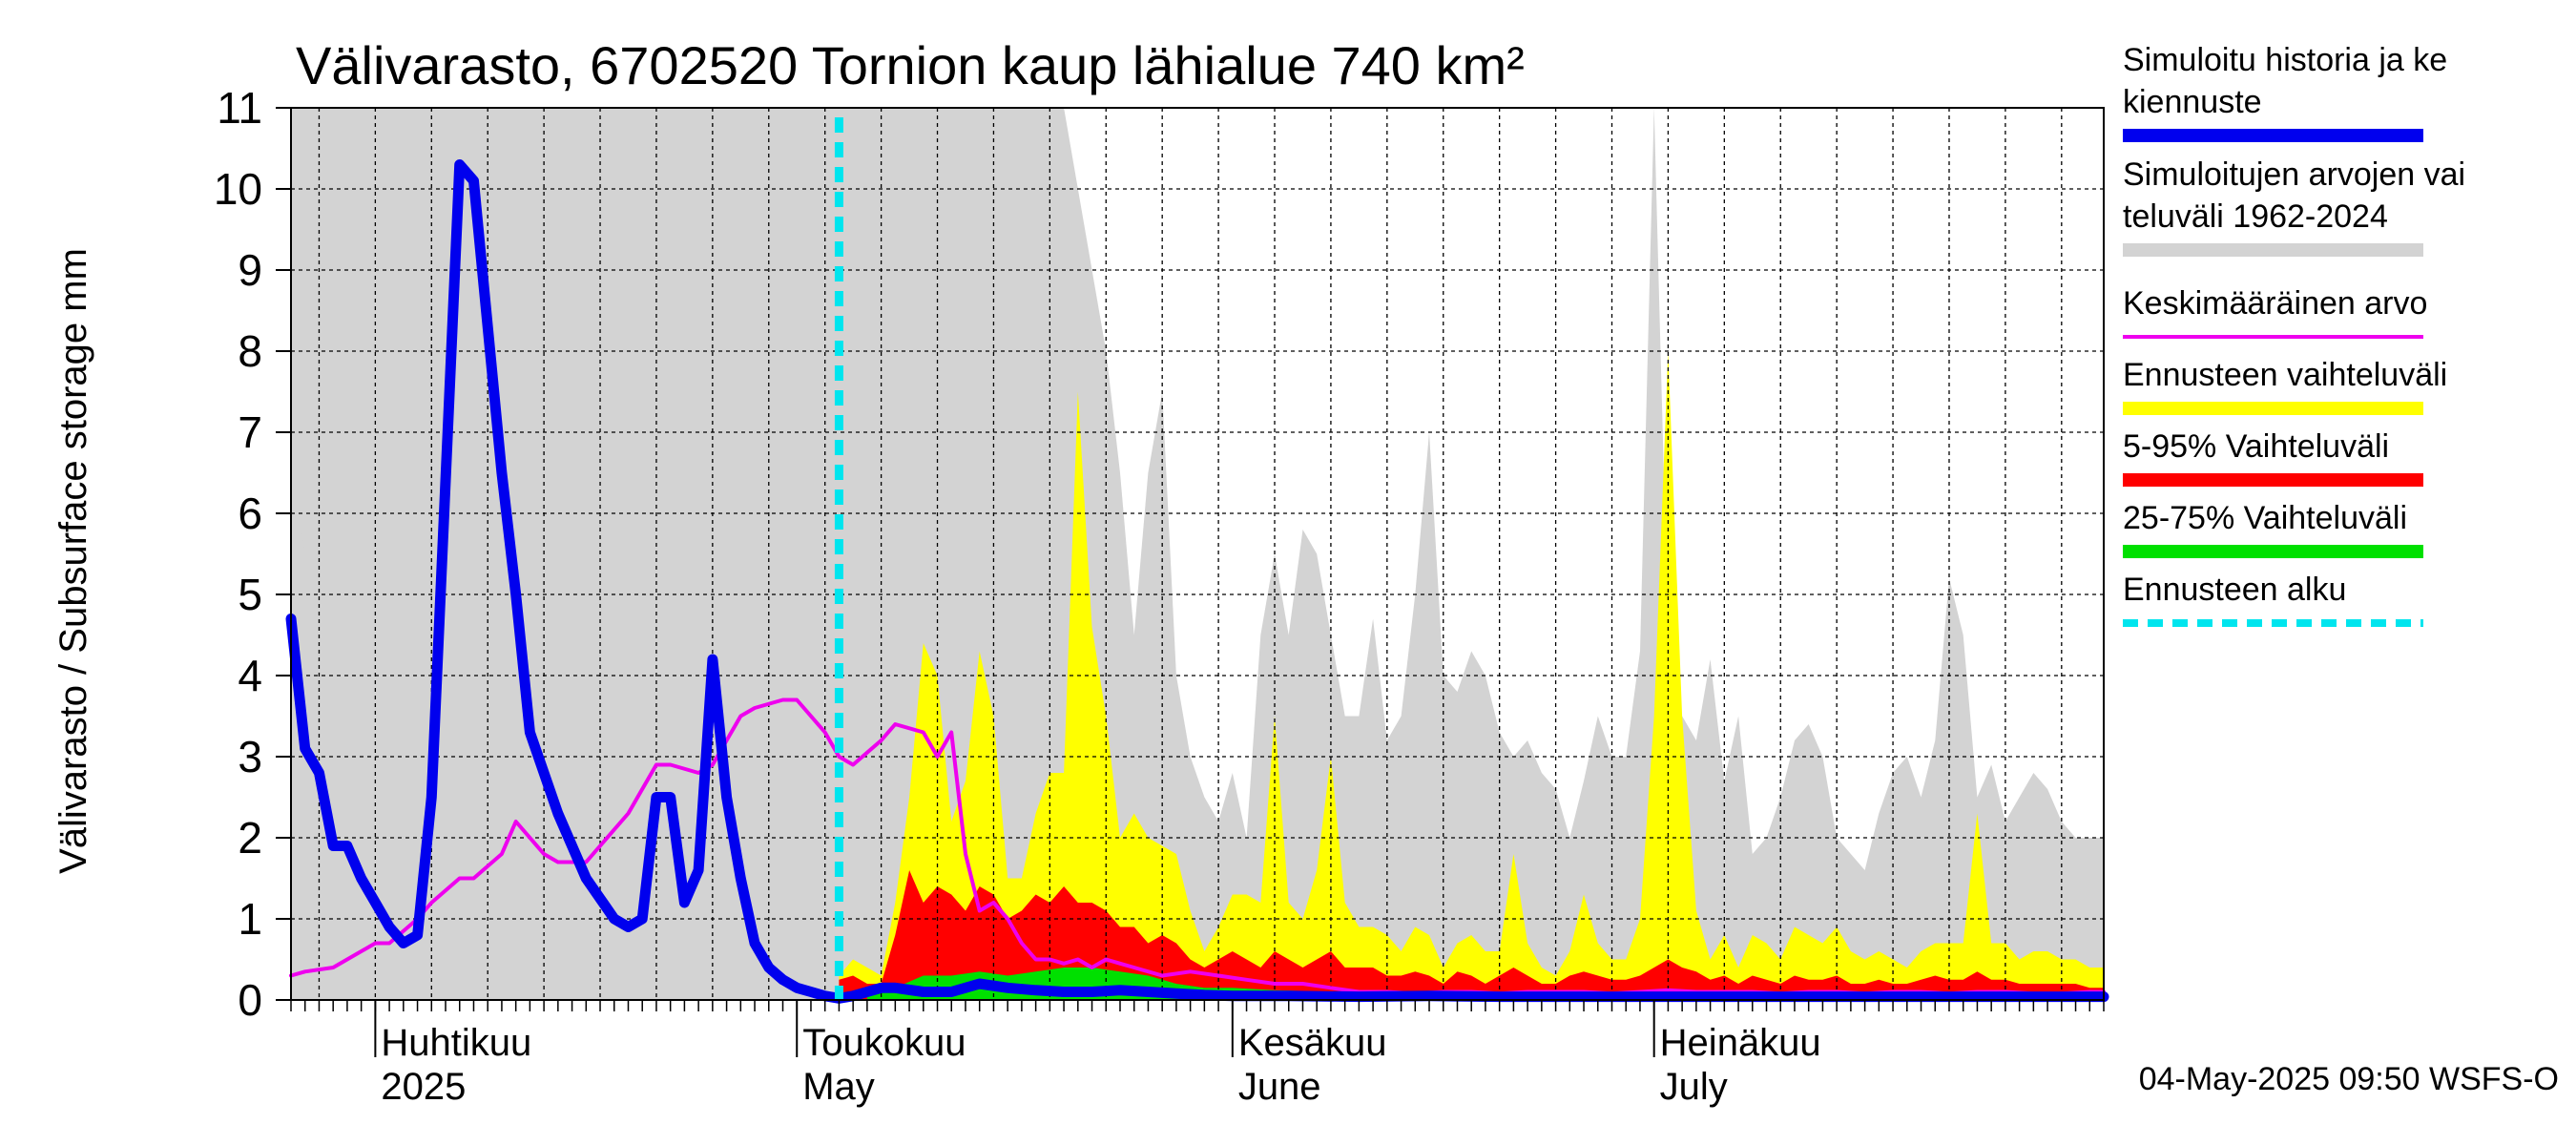 The image size is (2576, 1145). Describe the element at coordinates (250, 919) in the screenshot. I see `y-tick-label: 1` at that location.